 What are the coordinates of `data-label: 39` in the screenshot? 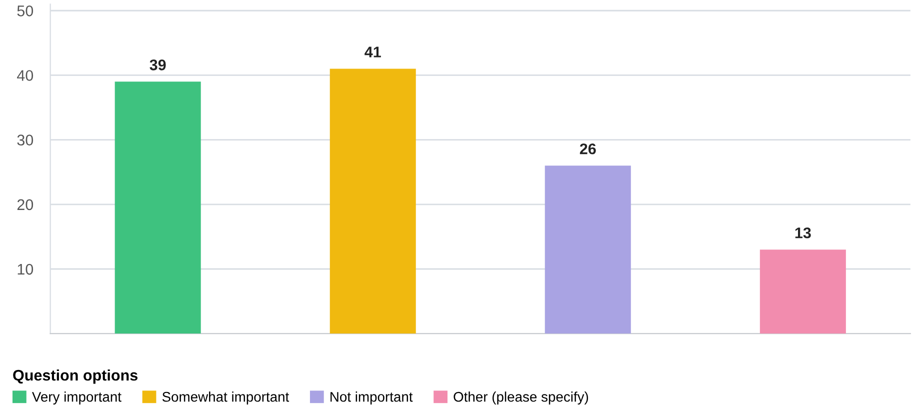 It's located at (158, 65).